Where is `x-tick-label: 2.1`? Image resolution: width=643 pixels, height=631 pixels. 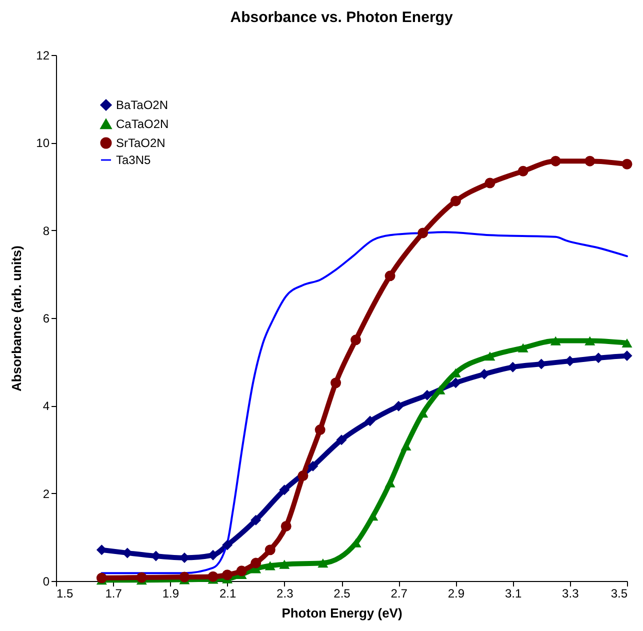
x-tick-label: 2.1 is located at coordinates (227, 593).